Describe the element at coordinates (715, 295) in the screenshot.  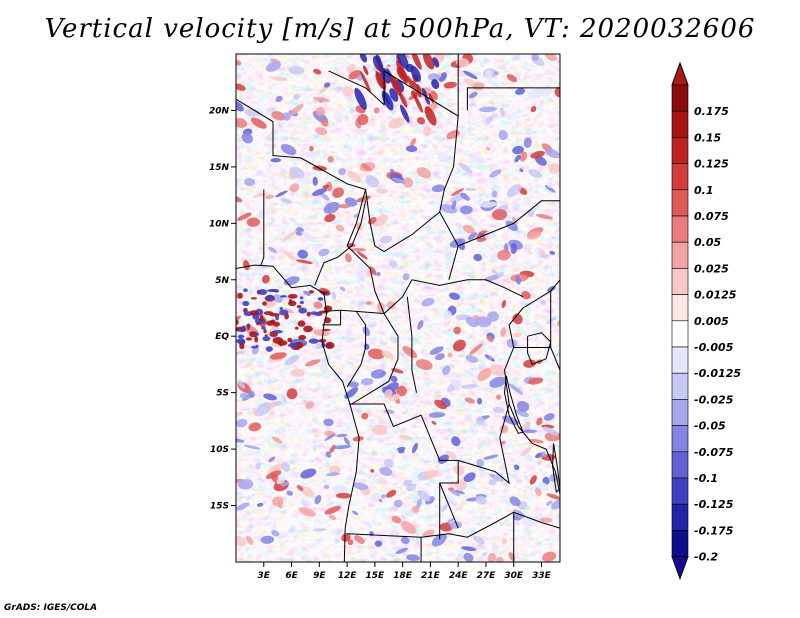
I see `colorbar-label: 0.0125` at that location.